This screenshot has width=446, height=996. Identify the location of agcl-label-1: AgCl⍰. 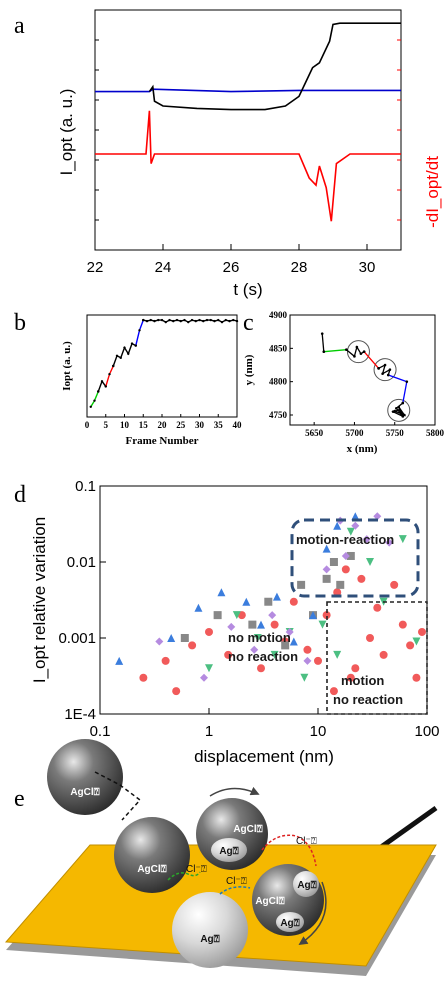
(84, 792).